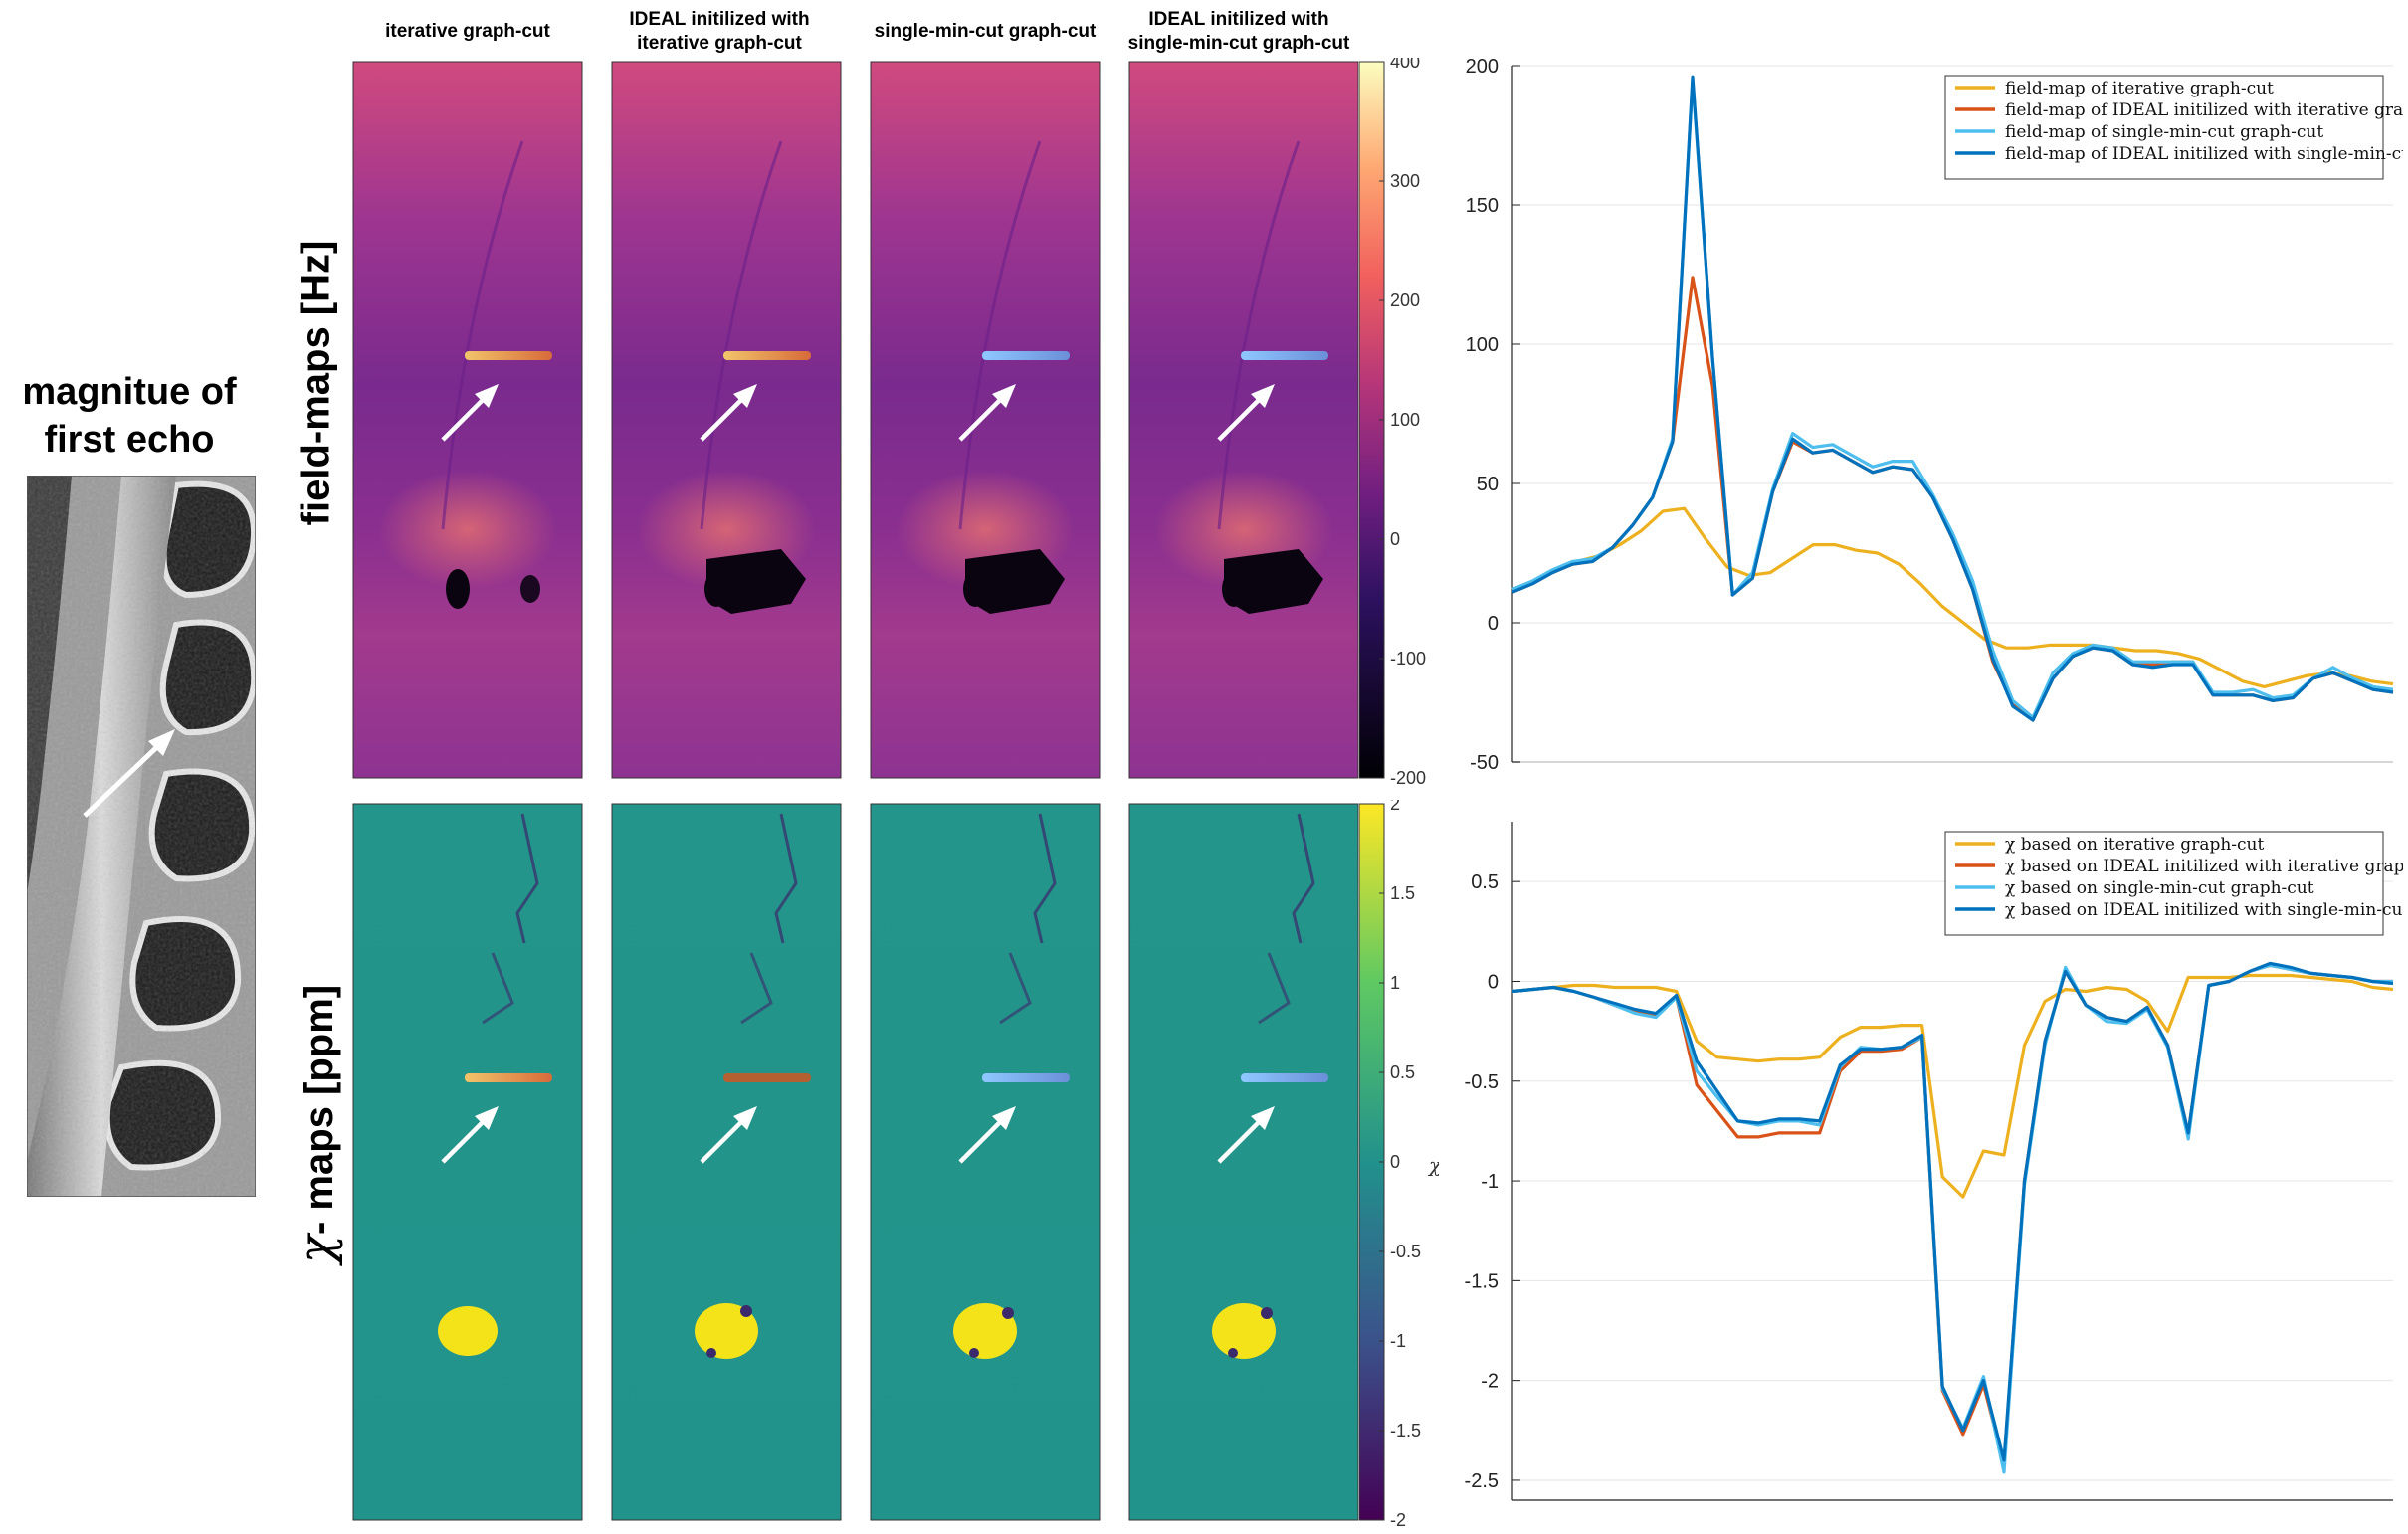 The image size is (2408, 1534). I want to click on colorbar-chi: 2 1.5 1 0.5 0 -0.5 -1 -1.5 -2 χ, so click(1399, 1165).